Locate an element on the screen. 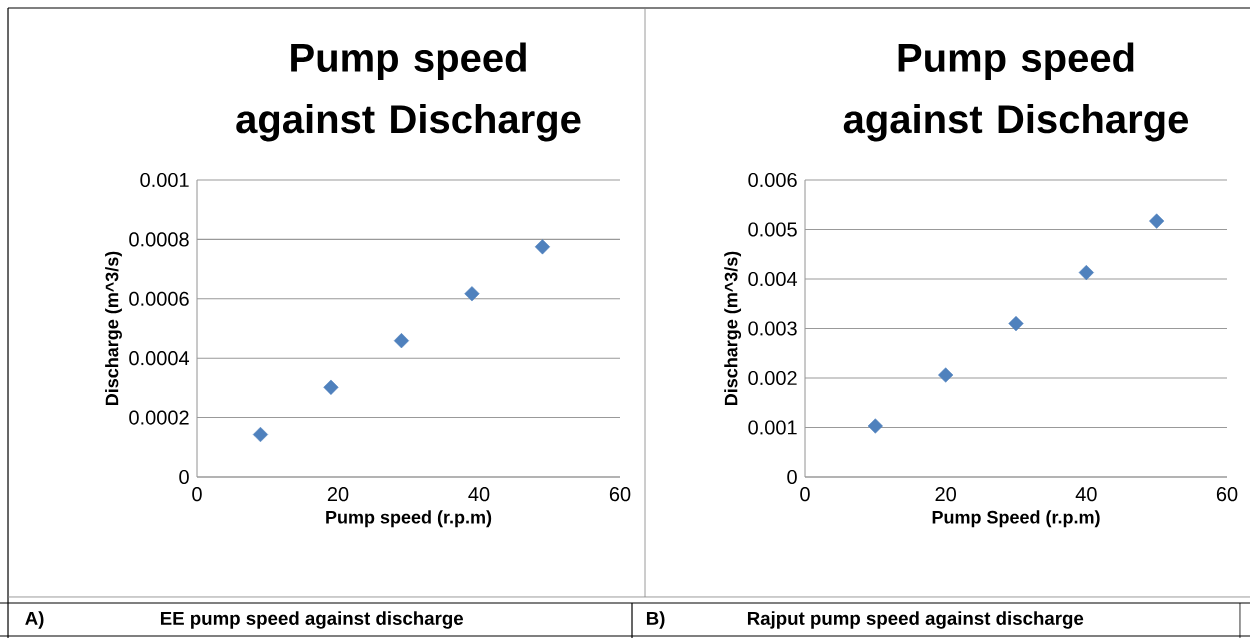 This screenshot has height=638, width=1250. text: B) is located at coordinates (655, 620).